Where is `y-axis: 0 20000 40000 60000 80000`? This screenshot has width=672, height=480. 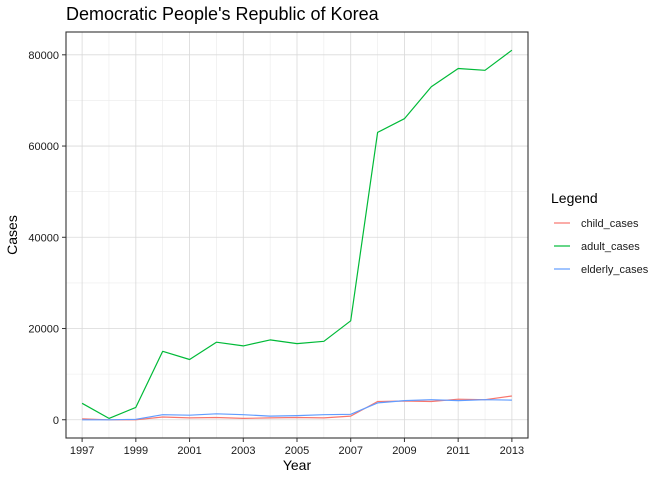
y-axis: 0 20000 40000 60000 80000 is located at coordinates (47, 238).